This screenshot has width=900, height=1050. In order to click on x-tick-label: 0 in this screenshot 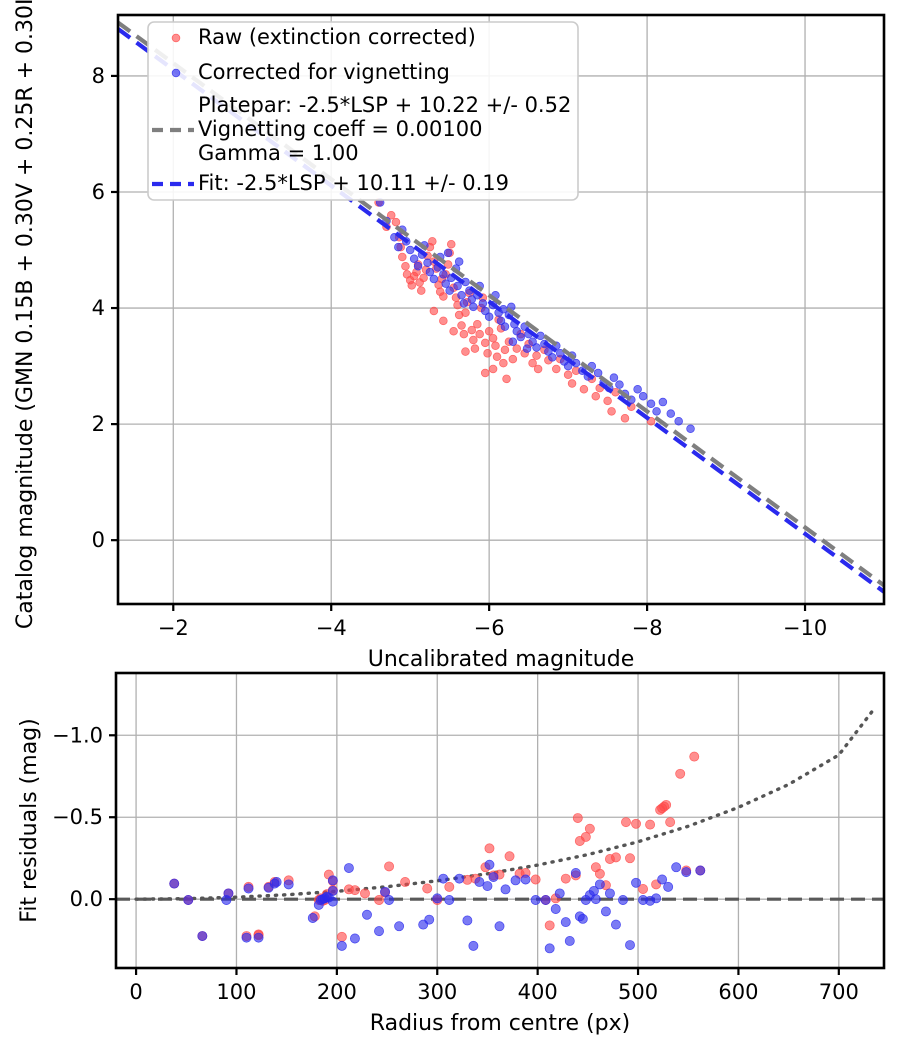, I will do `click(135, 992)`.